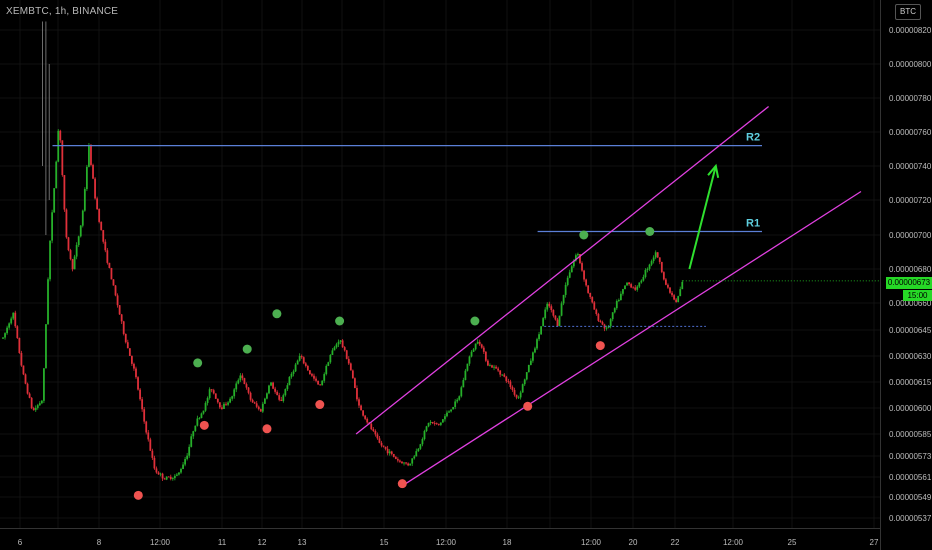  Describe the element at coordinates (908, 12) in the screenshot. I see `currency-badge: BTC` at that location.